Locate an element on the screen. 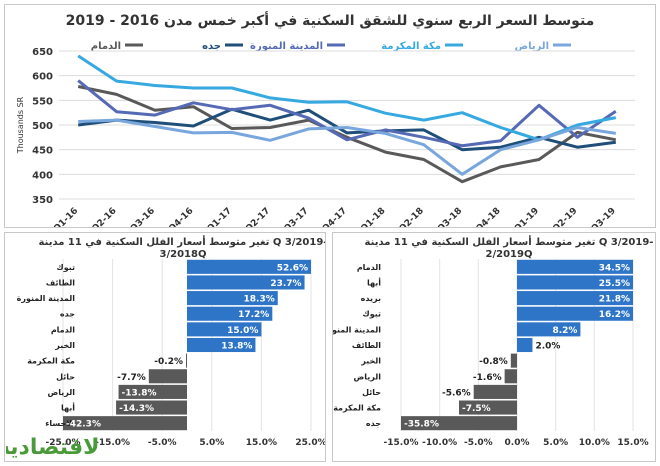 The image size is (660, 466). logo-text: الاقتصادية is located at coordinates (52, 447).